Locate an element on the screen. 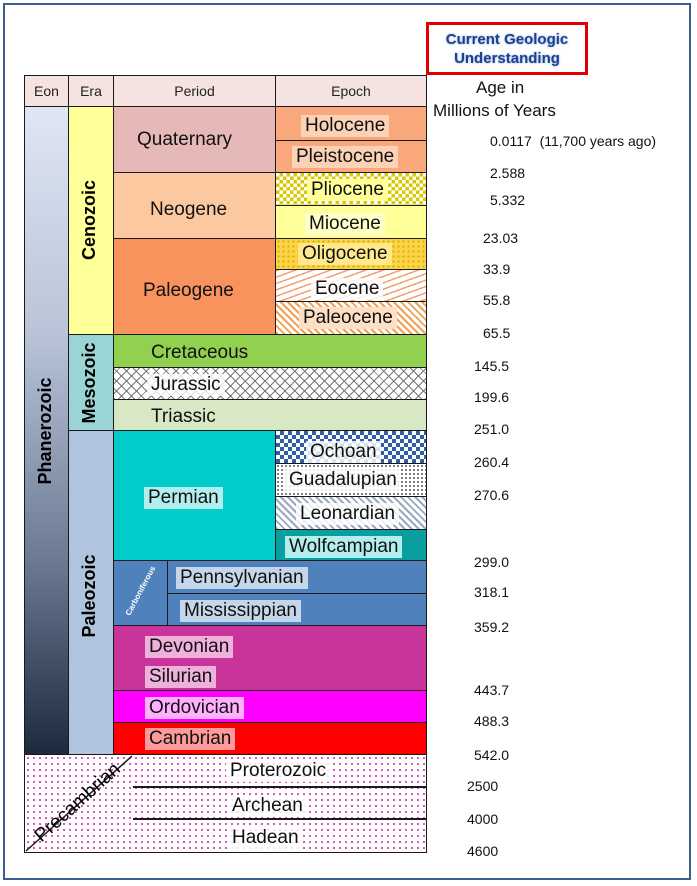 Image resolution: width=697 pixels, height=886 pixels. header-epoch: Epoch is located at coordinates (351, 91).